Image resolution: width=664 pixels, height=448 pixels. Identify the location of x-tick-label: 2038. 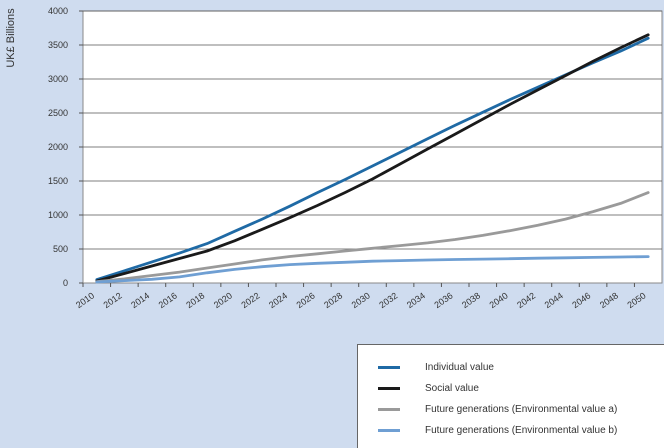
(471, 300).